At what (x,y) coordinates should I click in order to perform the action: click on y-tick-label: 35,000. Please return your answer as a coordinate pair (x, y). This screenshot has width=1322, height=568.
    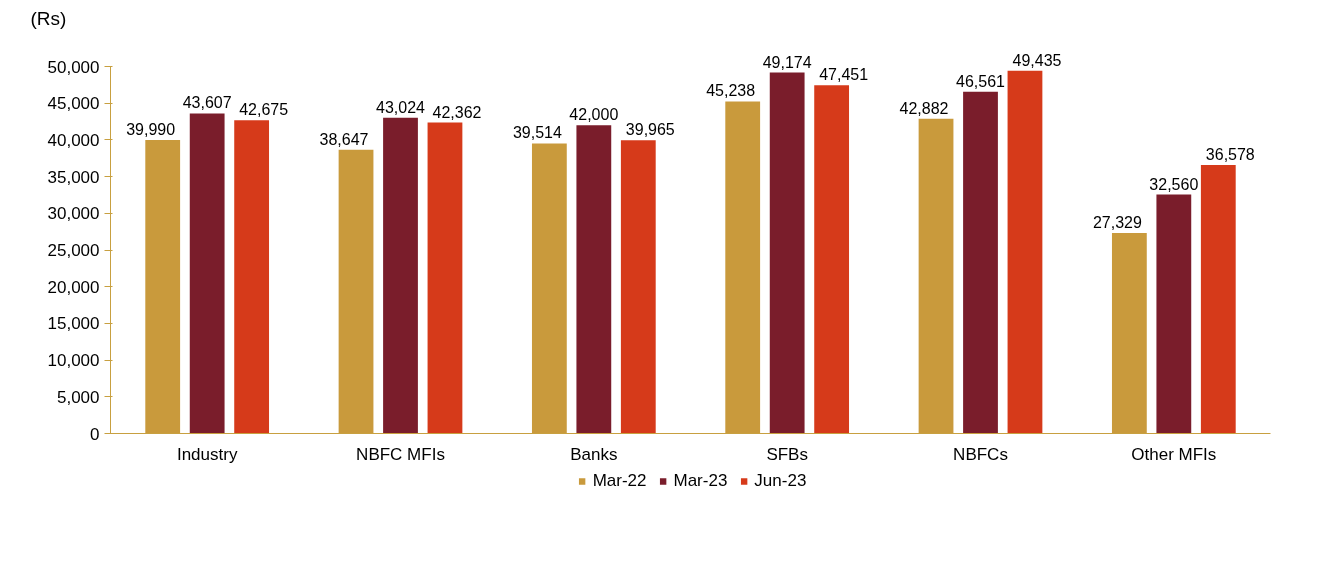
    Looking at the image, I should click on (73, 177).